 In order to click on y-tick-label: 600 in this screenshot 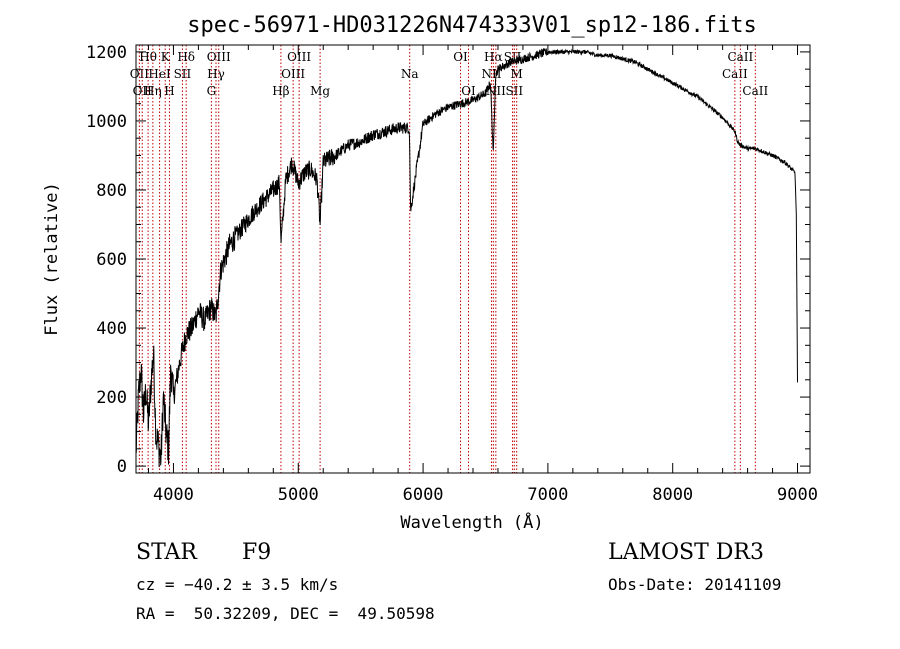, I will do `click(111, 260)`.